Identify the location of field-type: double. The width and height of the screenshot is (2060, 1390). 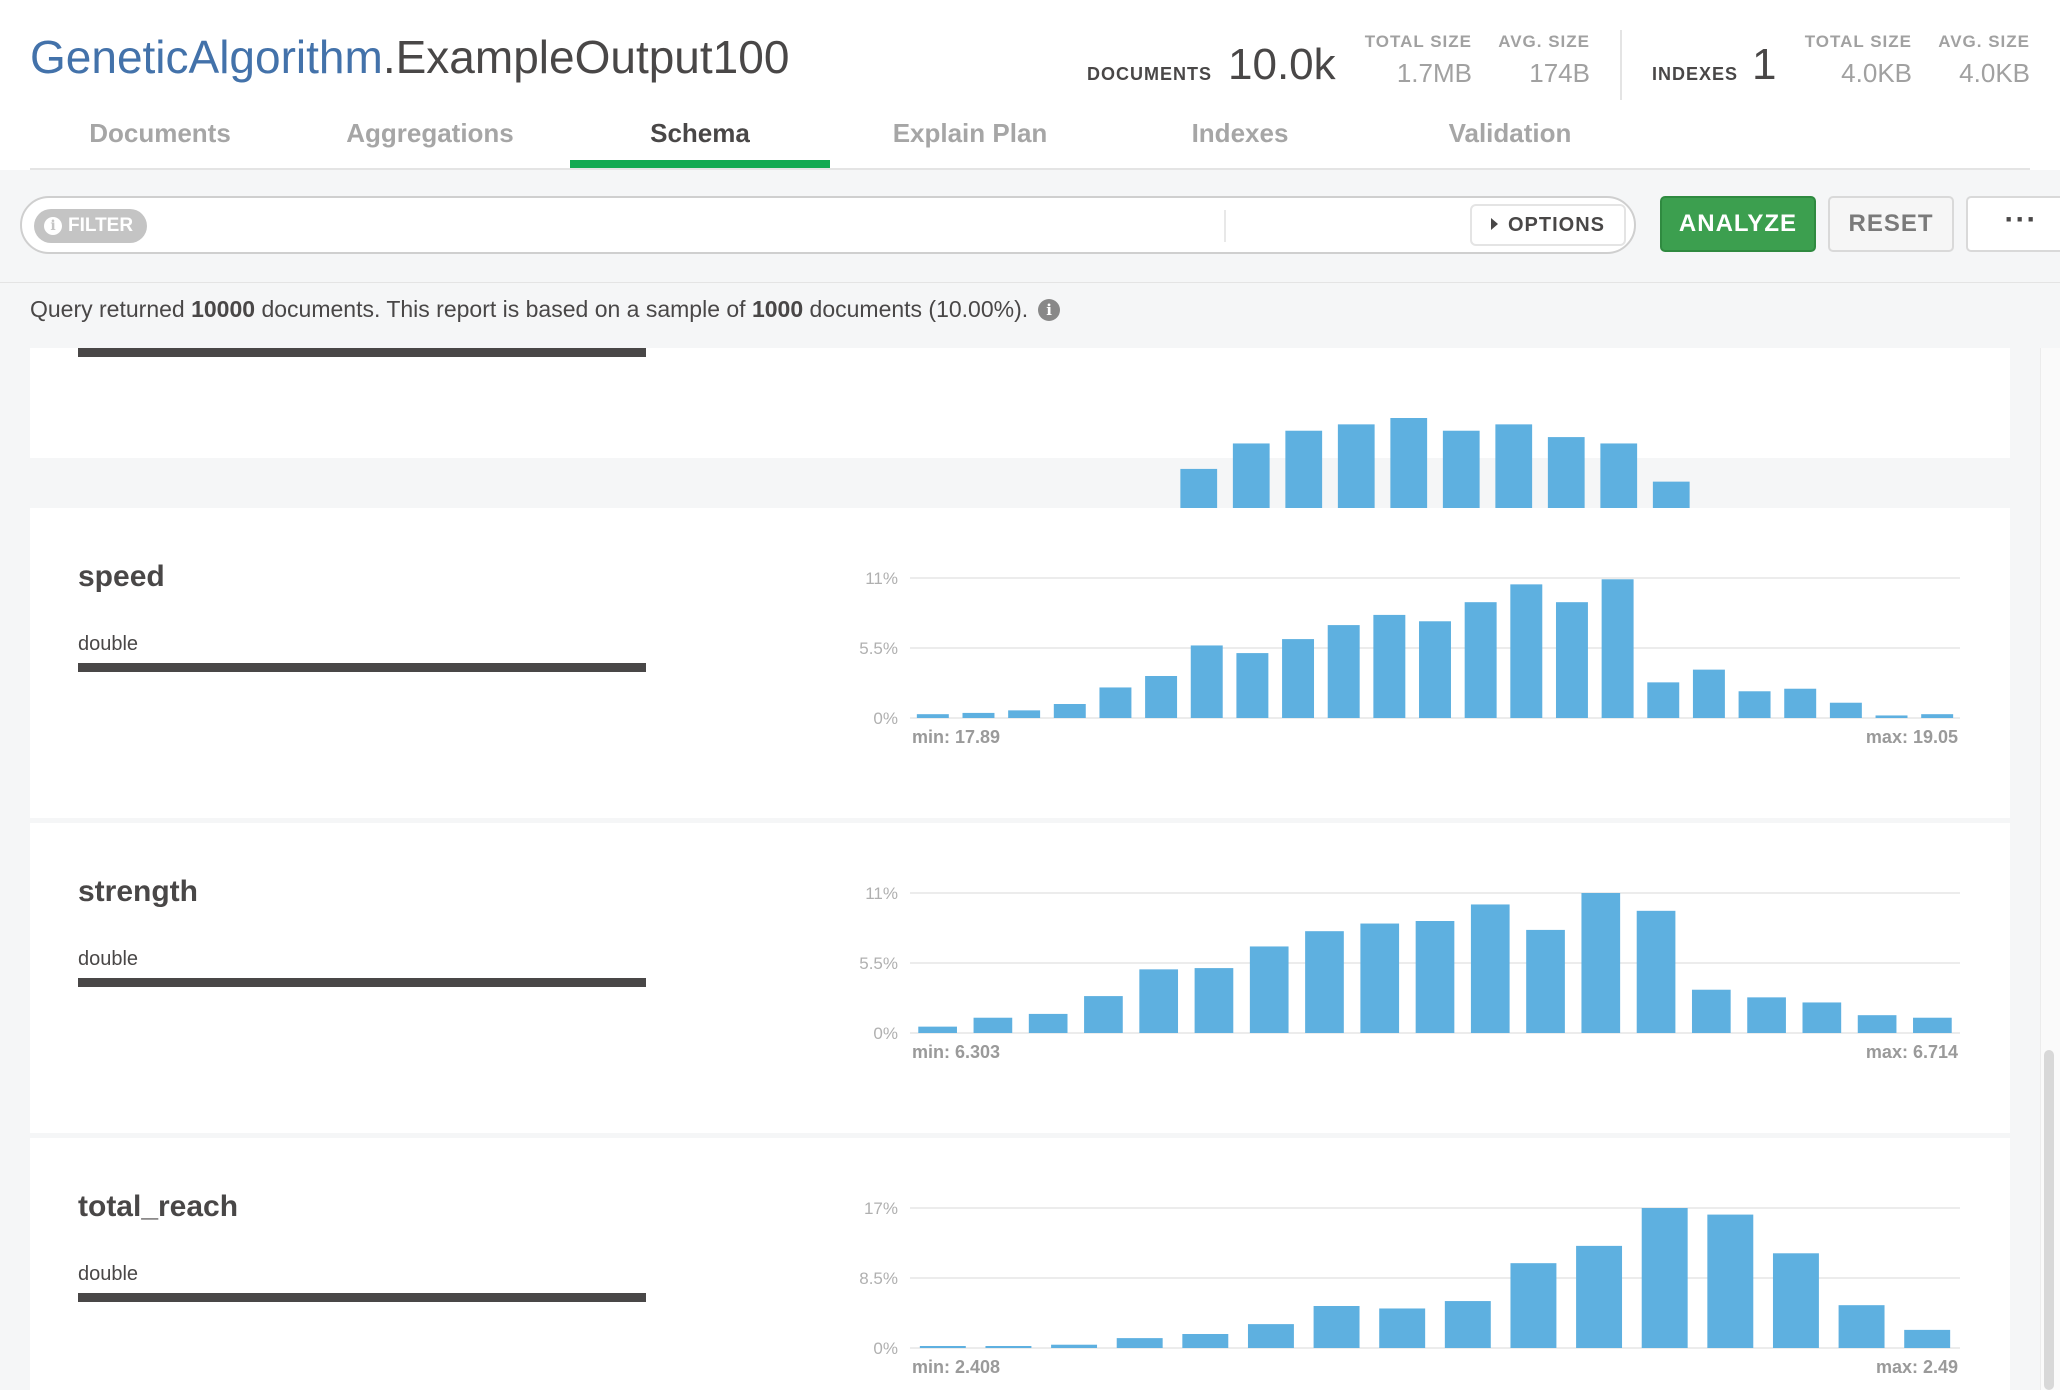
(108, 644).